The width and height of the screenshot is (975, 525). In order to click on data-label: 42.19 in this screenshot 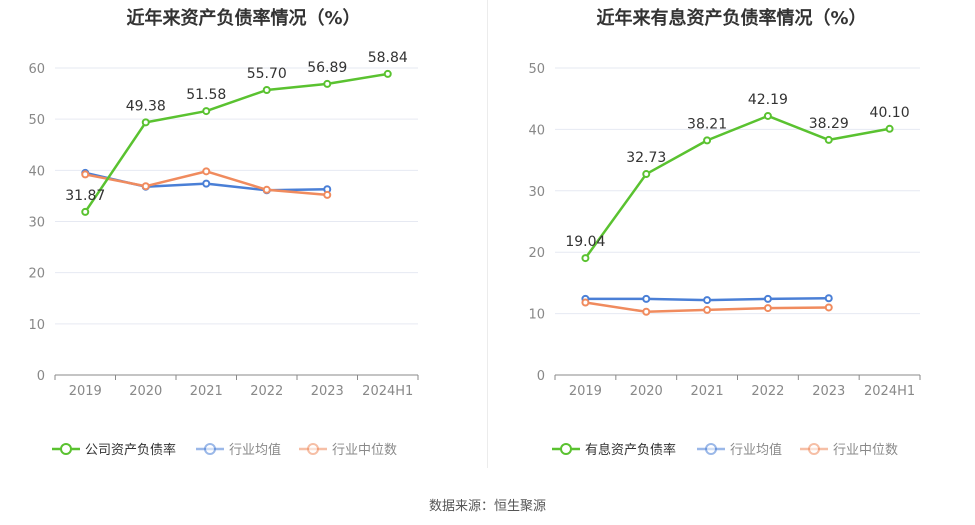, I will do `click(768, 100)`.